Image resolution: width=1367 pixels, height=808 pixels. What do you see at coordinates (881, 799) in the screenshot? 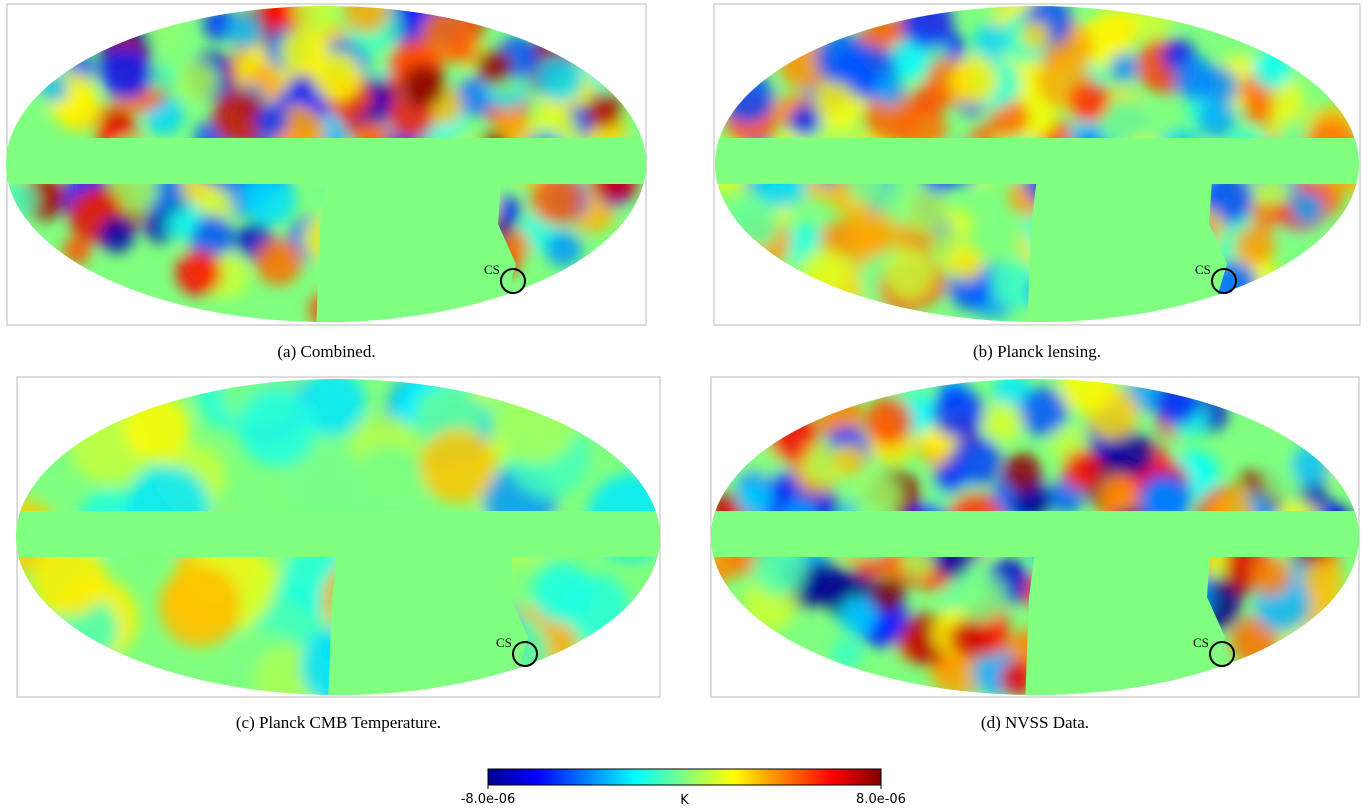
I see `colorbar-tick-label: 8.0e-06` at bounding box center [881, 799].